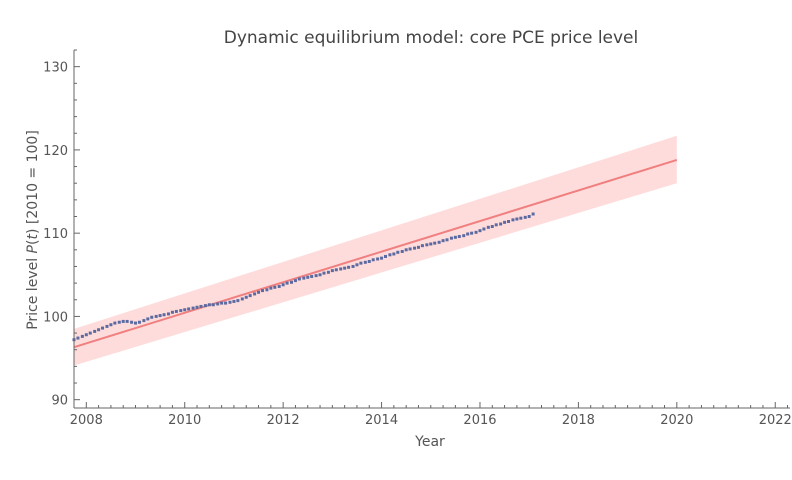 The width and height of the screenshot is (792, 480). Describe the element at coordinates (59, 401) in the screenshot. I see `y-tick-label: 90` at that location.